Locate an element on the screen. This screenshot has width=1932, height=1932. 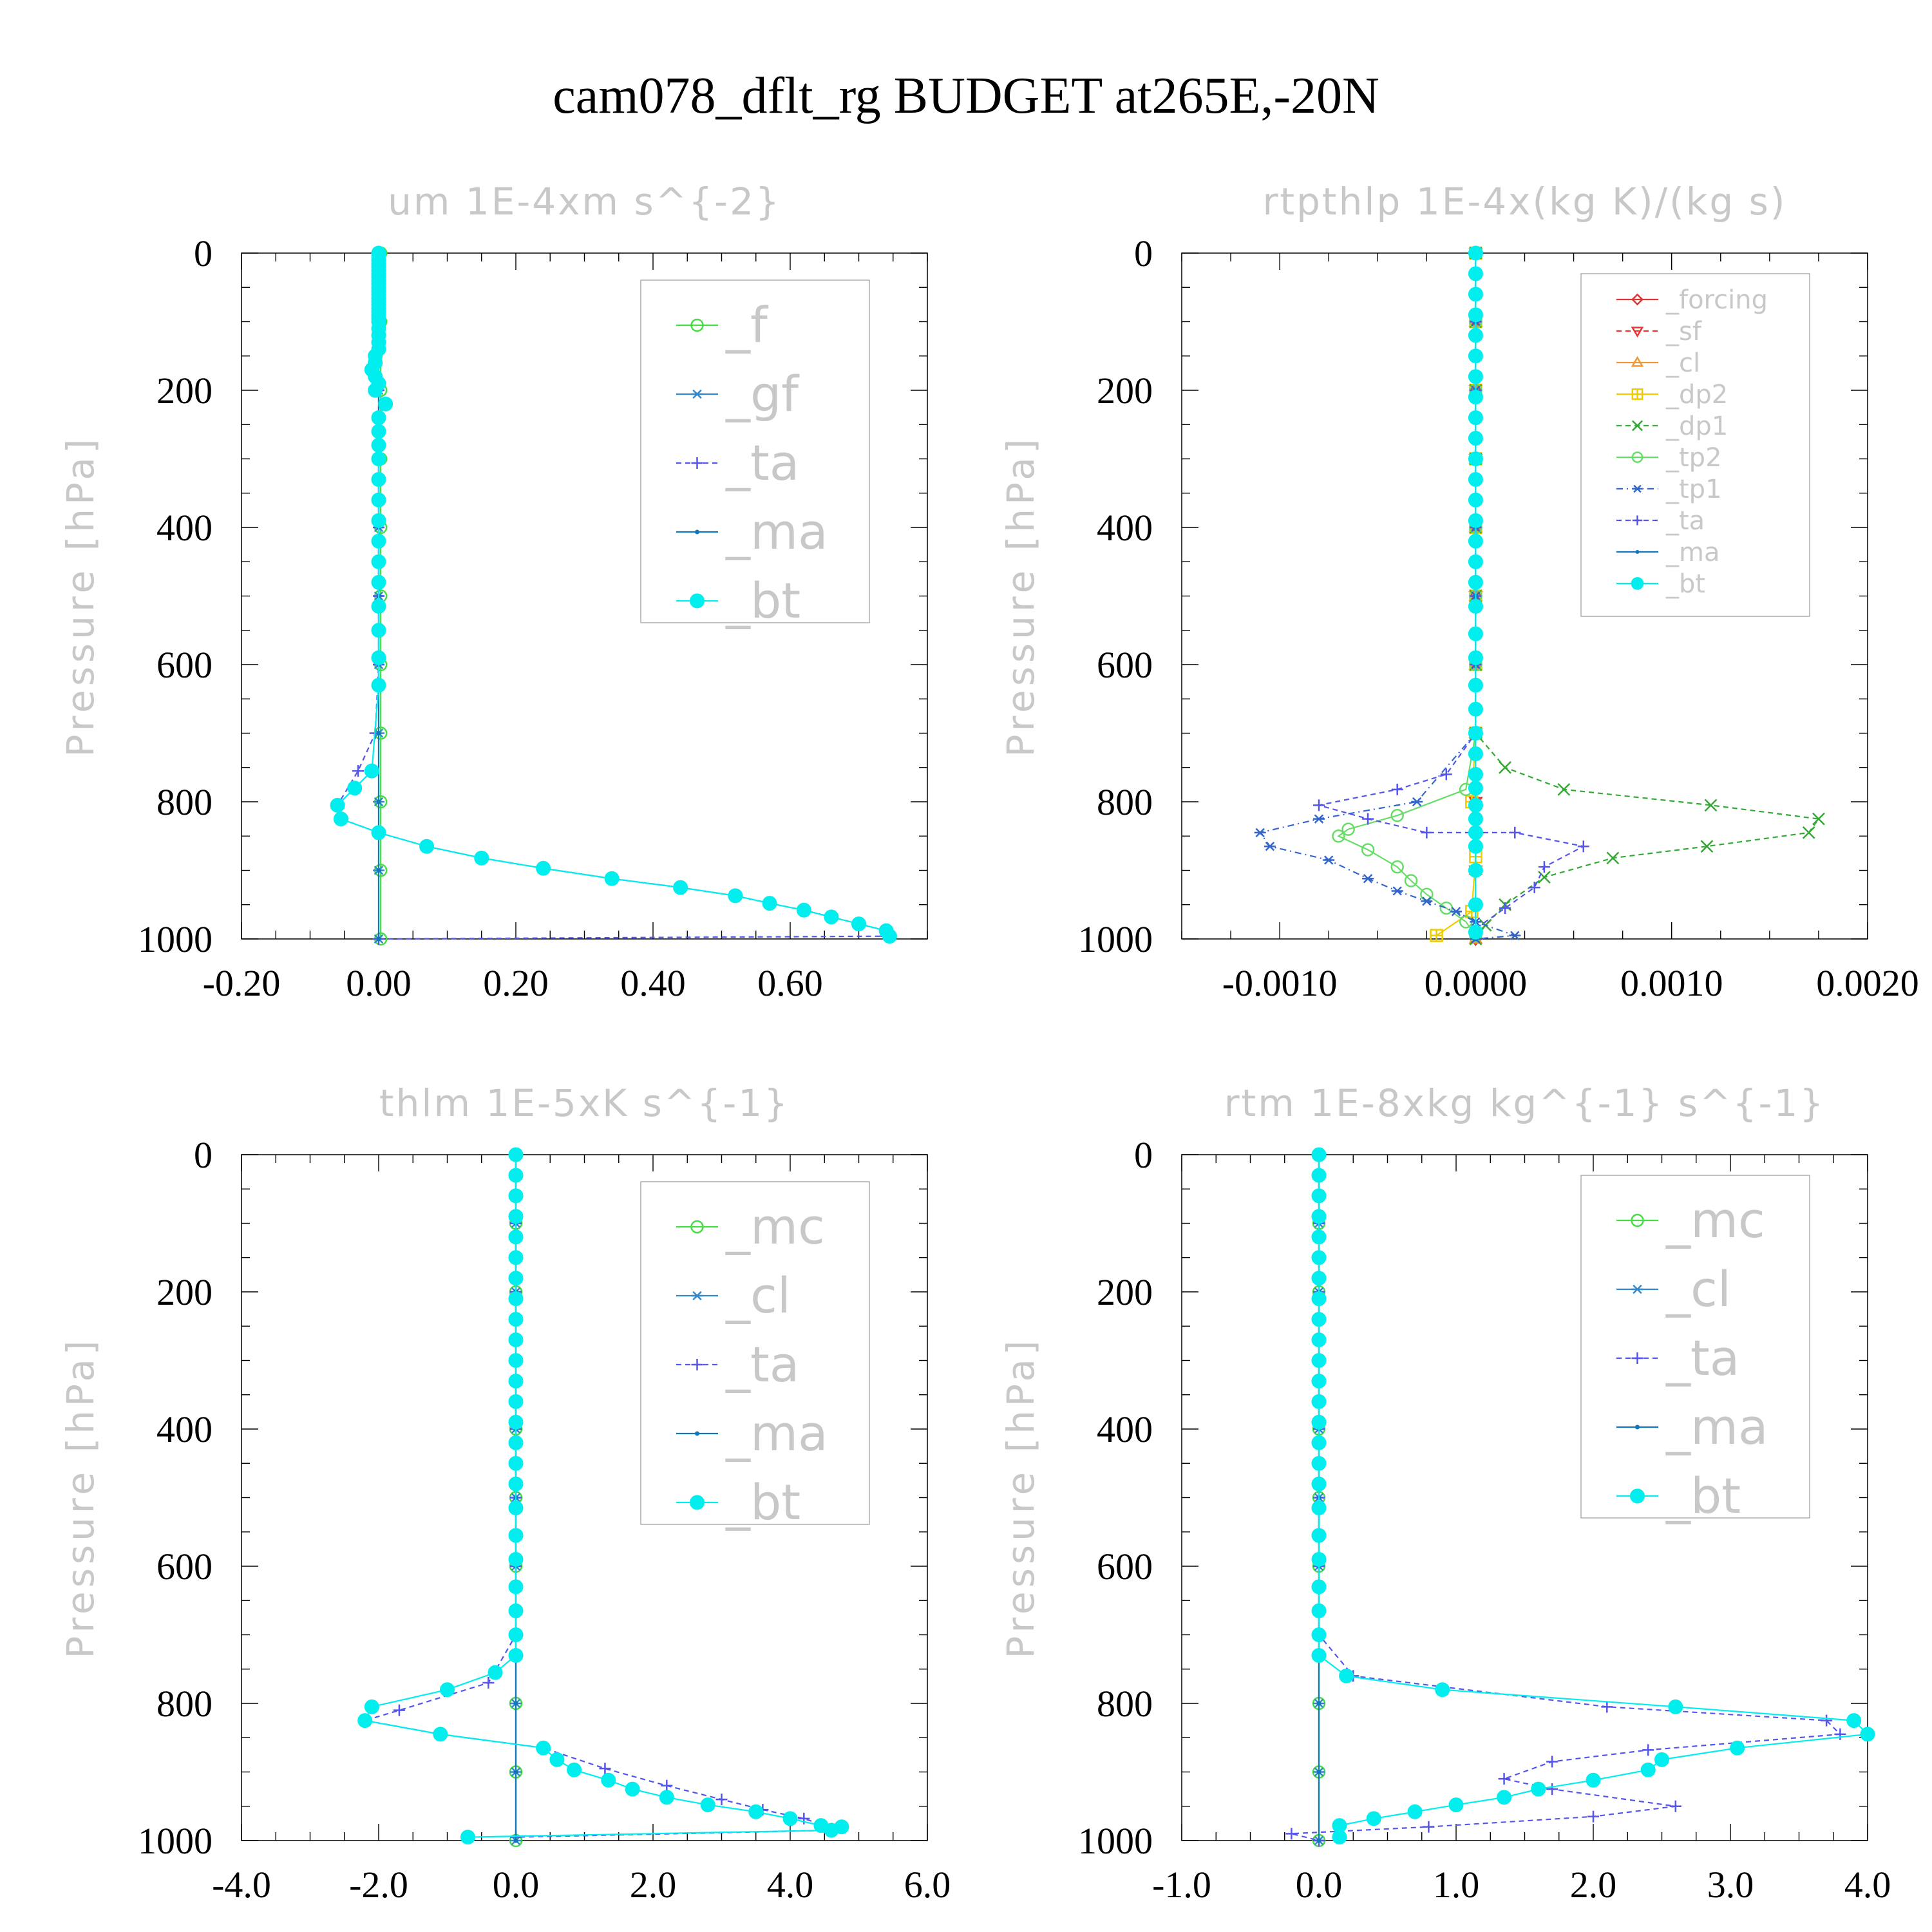
legend: _mc _cl _ta _ma _bt is located at coordinates (1695, 1349).